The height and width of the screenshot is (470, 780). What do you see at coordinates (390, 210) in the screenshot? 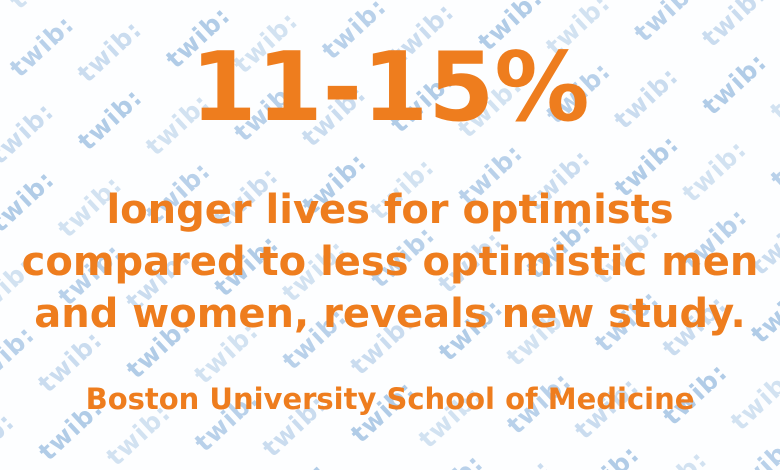
I see `headline-line-1: longer lives for optimists` at bounding box center [390, 210].